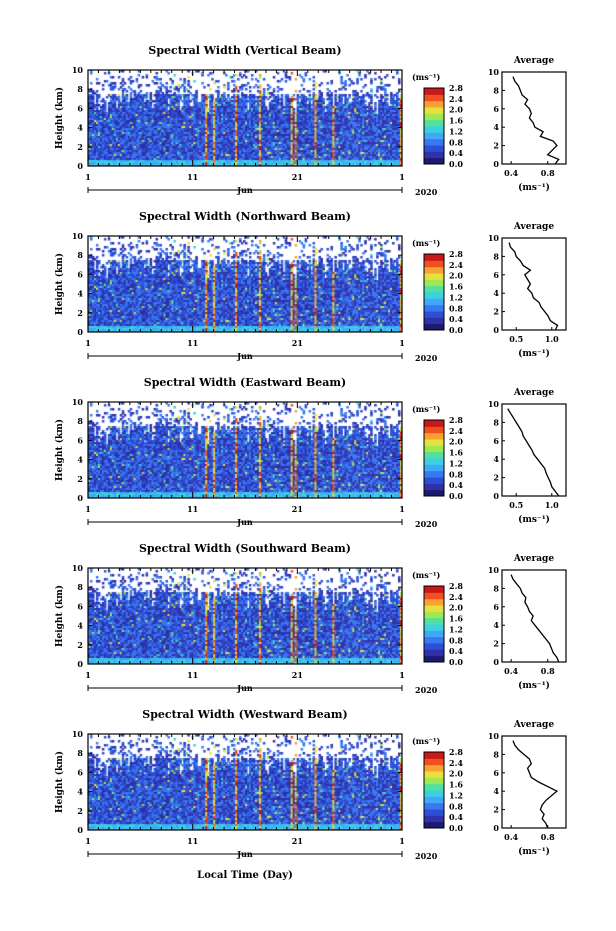 Image resolution: width=616 pixels, height=931 pixels. I want to click on average-frame, so click(534, 782).